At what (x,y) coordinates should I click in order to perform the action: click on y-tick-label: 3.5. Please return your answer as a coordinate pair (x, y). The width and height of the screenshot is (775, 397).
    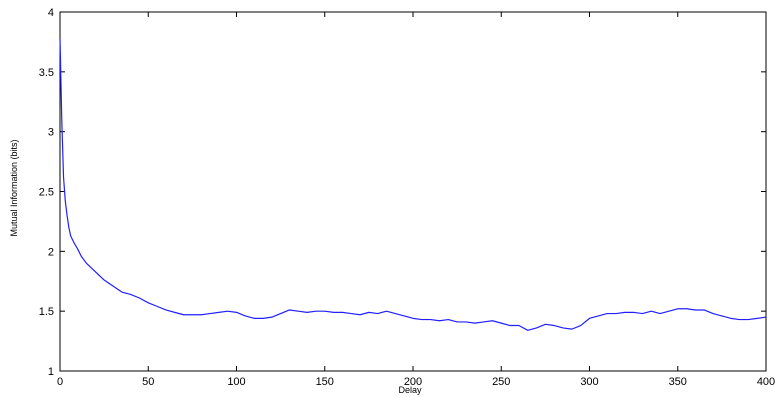
    Looking at the image, I should click on (46, 73).